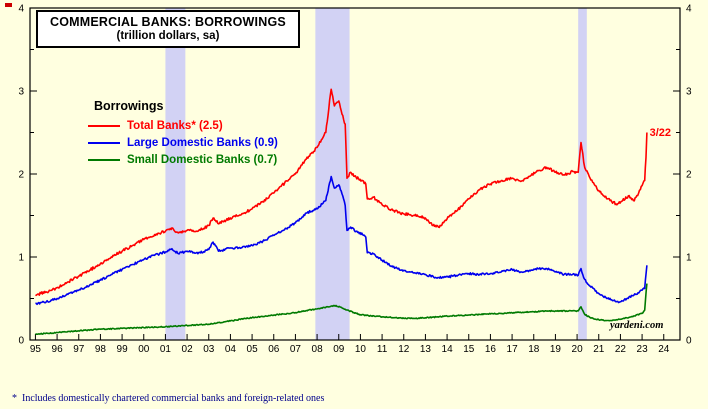 The image size is (708, 409). What do you see at coordinates (637, 325) in the screenshot?
I see `watermark: yardeni.com` at bounding box center [637, 325].